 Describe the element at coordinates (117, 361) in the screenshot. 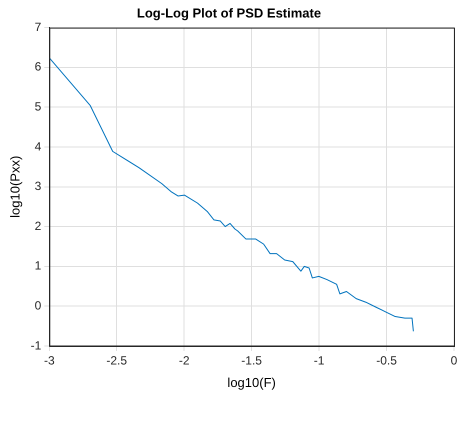

I see `x-tick-label: -2.5` at that location.